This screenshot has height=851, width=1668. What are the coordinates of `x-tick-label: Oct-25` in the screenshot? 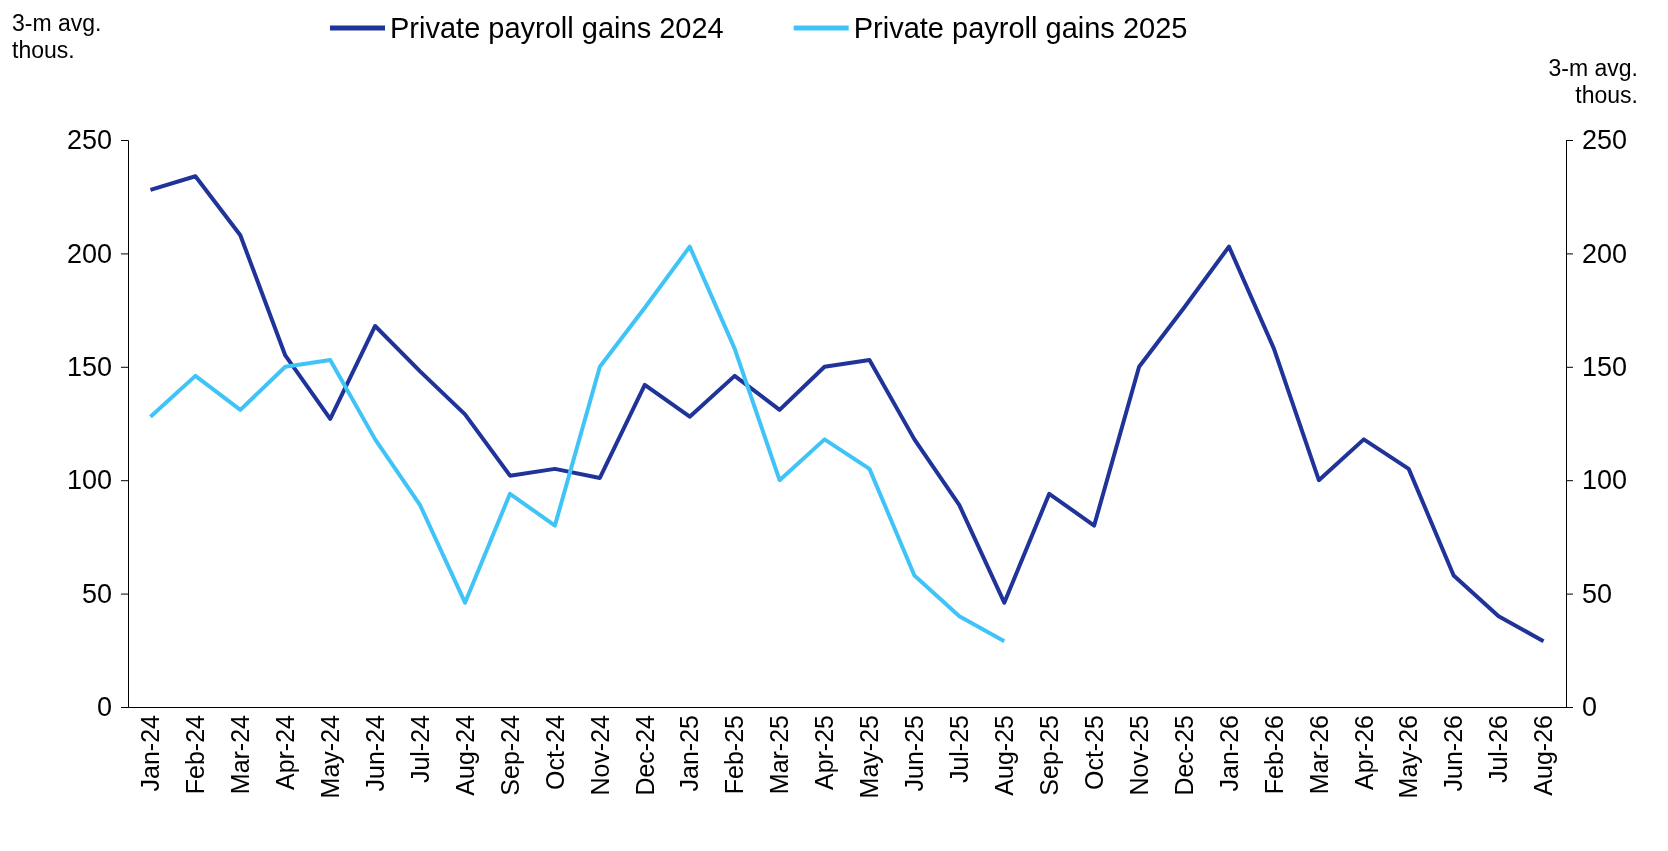 It's located at (1093, 753).